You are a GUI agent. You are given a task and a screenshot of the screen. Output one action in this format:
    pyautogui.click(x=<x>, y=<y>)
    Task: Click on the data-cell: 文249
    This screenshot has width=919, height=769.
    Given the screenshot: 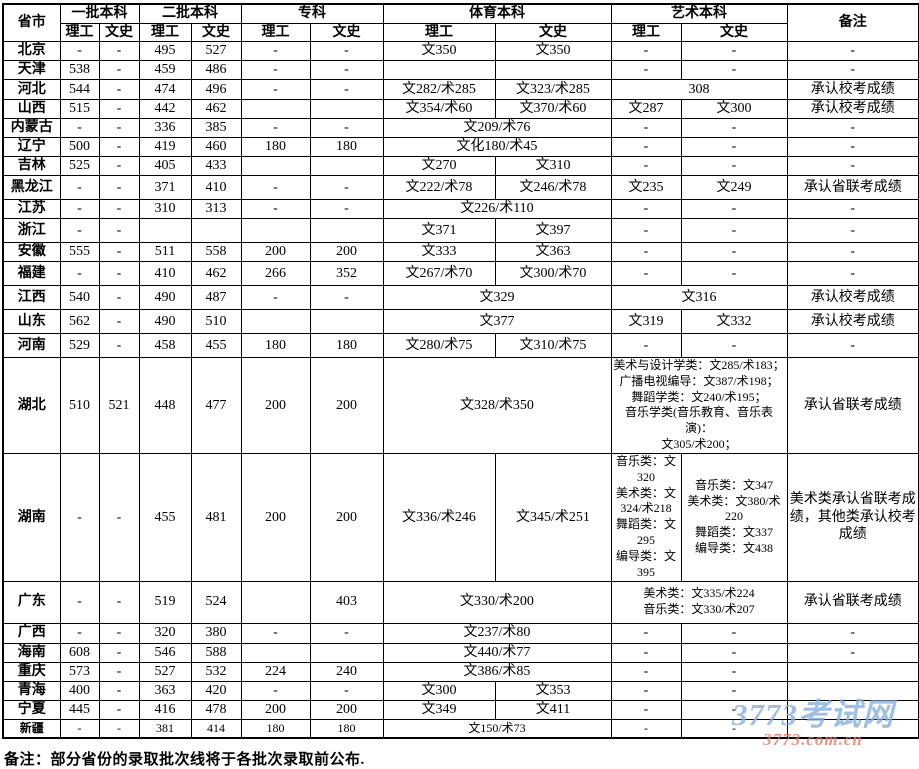 What is the action you would take?
    pyautogui.click(x=734, y=187)
    